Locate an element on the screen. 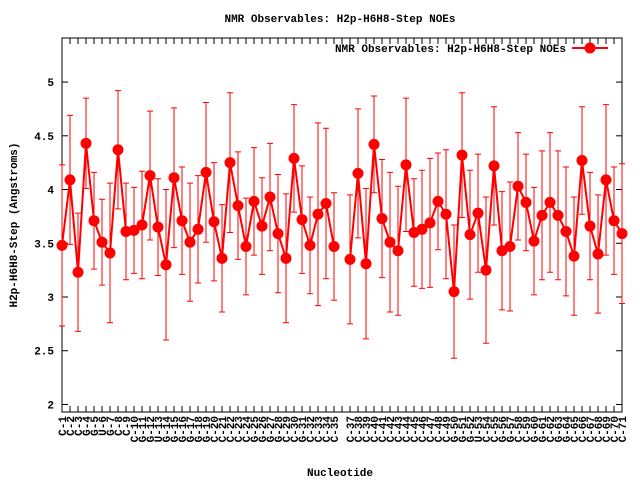  x-tick-label: G-51 is located at coordinates (464, 429).